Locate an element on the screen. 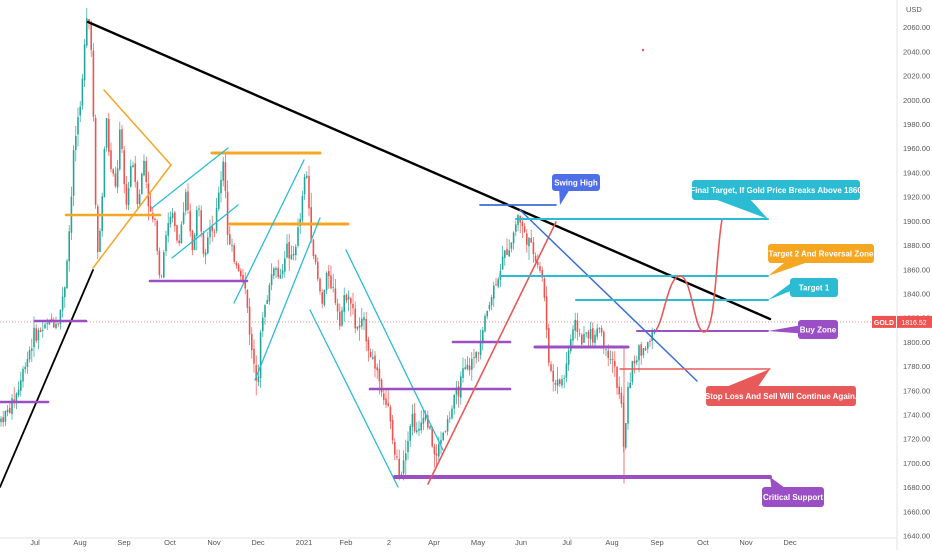  callout-text: Stop Loss And Sell Will Continue Again. is located at coordinates (781, 396).